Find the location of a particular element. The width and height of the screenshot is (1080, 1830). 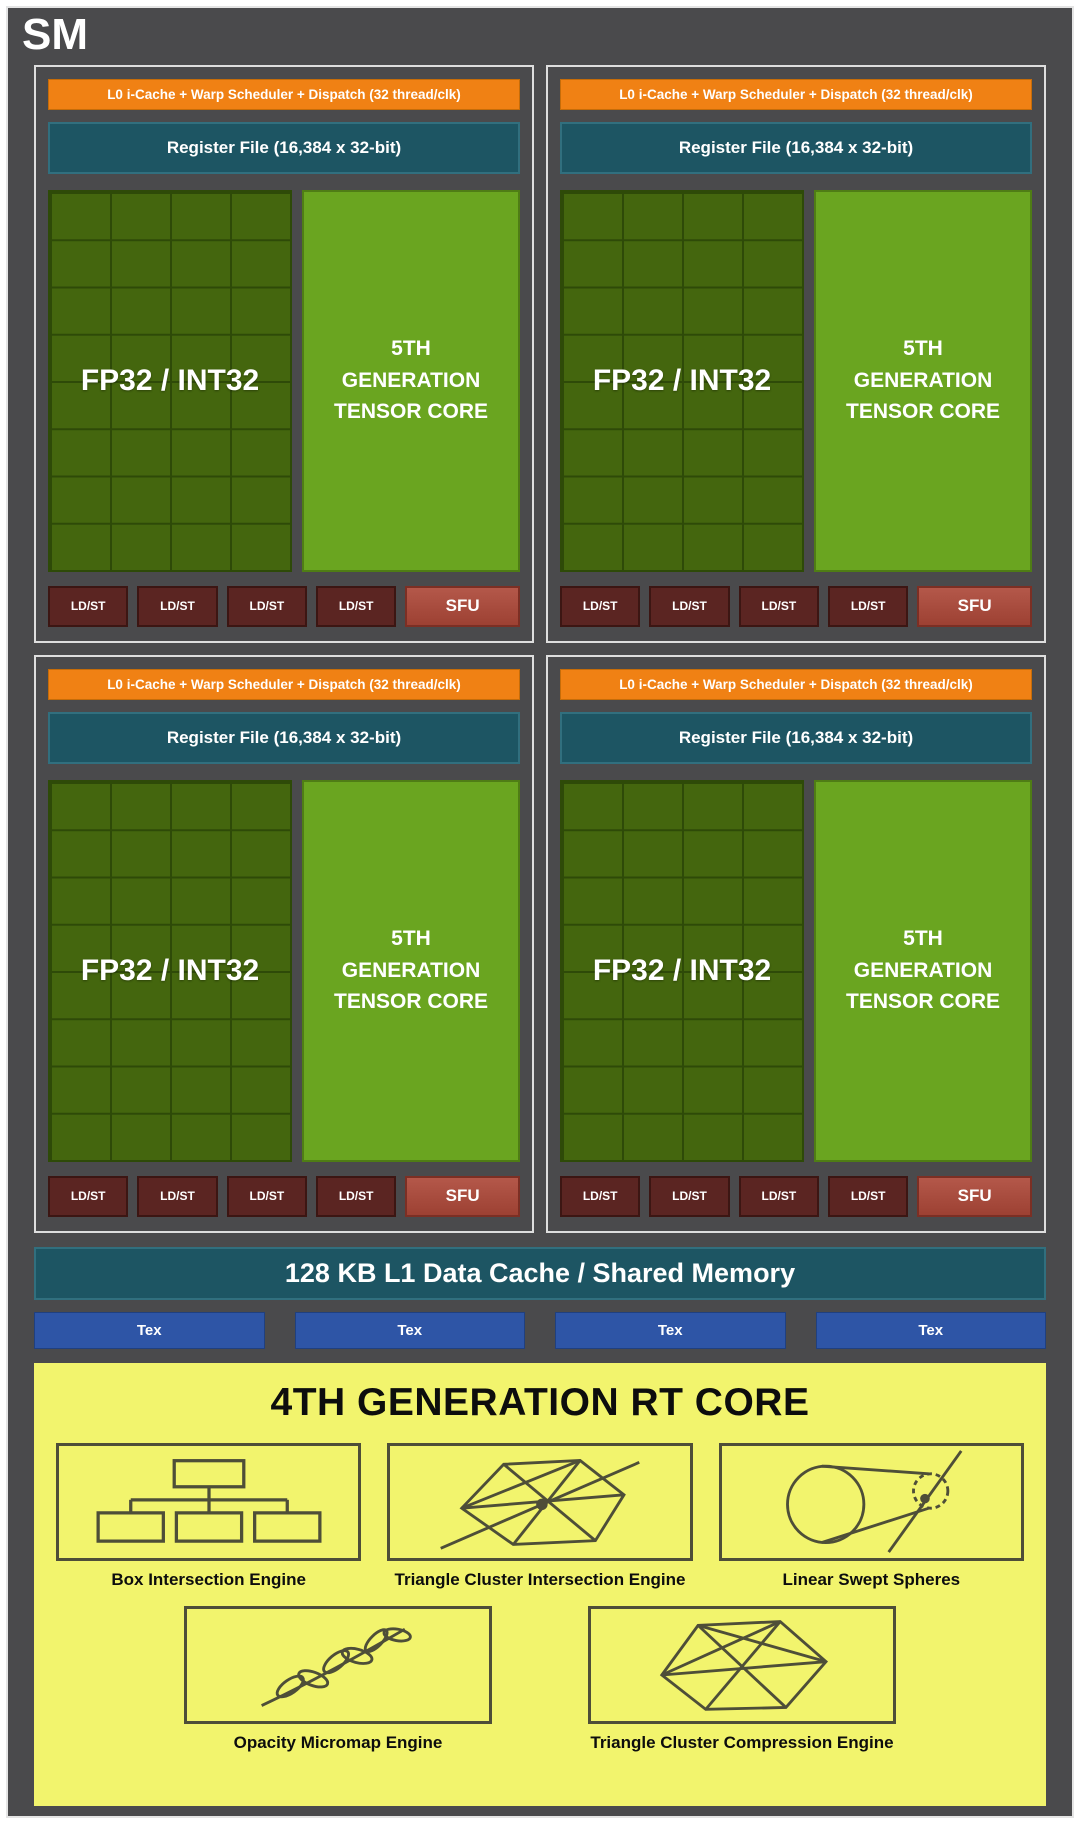

rt-engine-label: Triangle Cluster Compression Engine is located at coordinates (742, 1742).